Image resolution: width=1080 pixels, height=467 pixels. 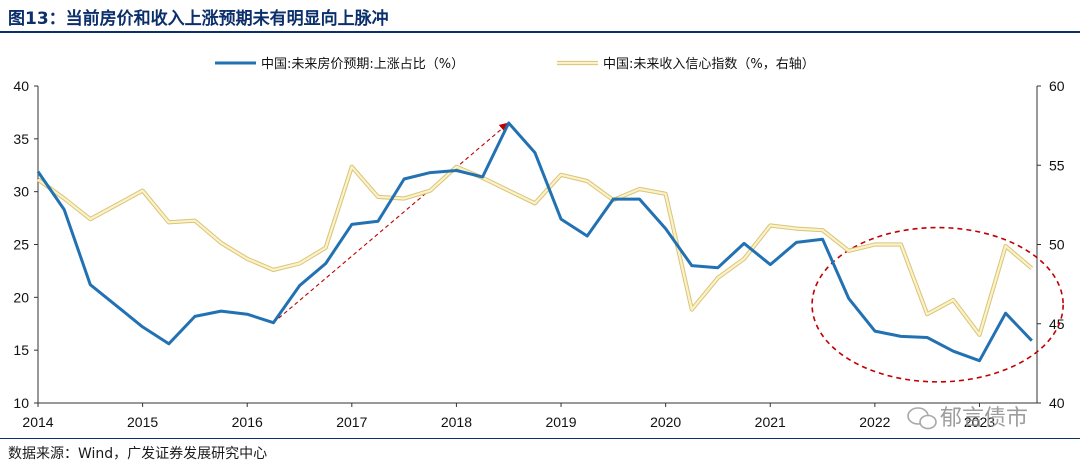 What do you see at coordinates (21, 139) in the screenshot?
I see `y-left-tick-label: 35` at bounding box center [21, 139].